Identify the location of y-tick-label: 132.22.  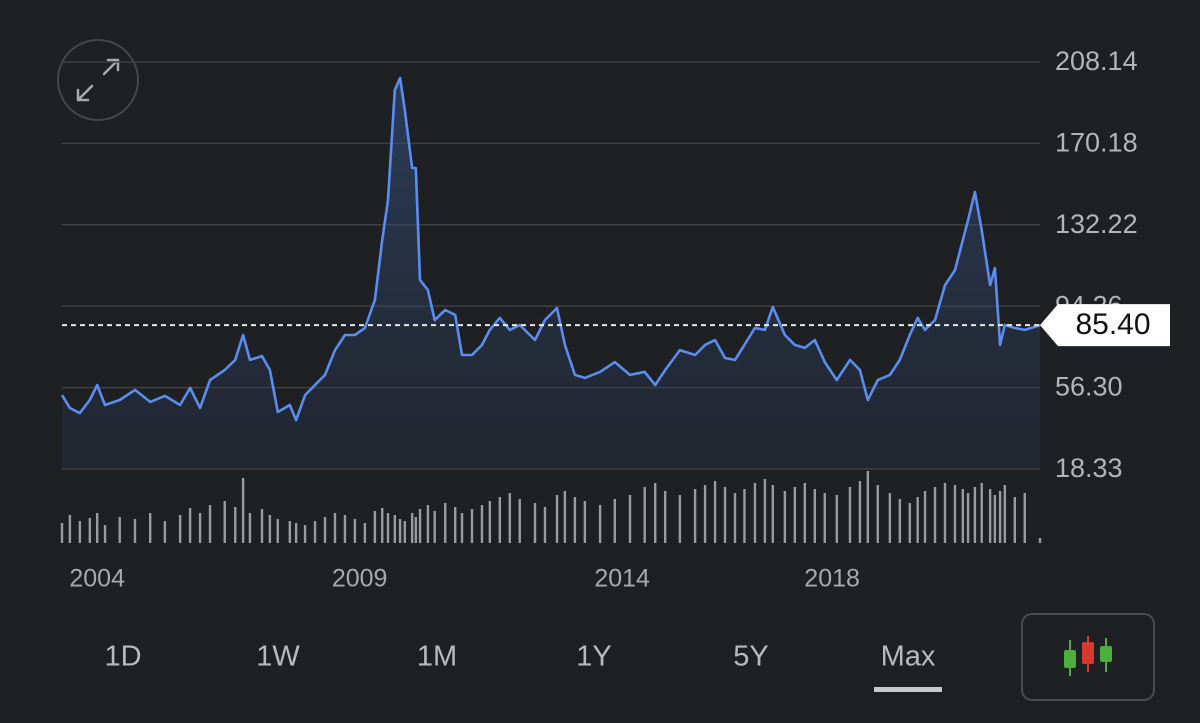
(1096, 224).